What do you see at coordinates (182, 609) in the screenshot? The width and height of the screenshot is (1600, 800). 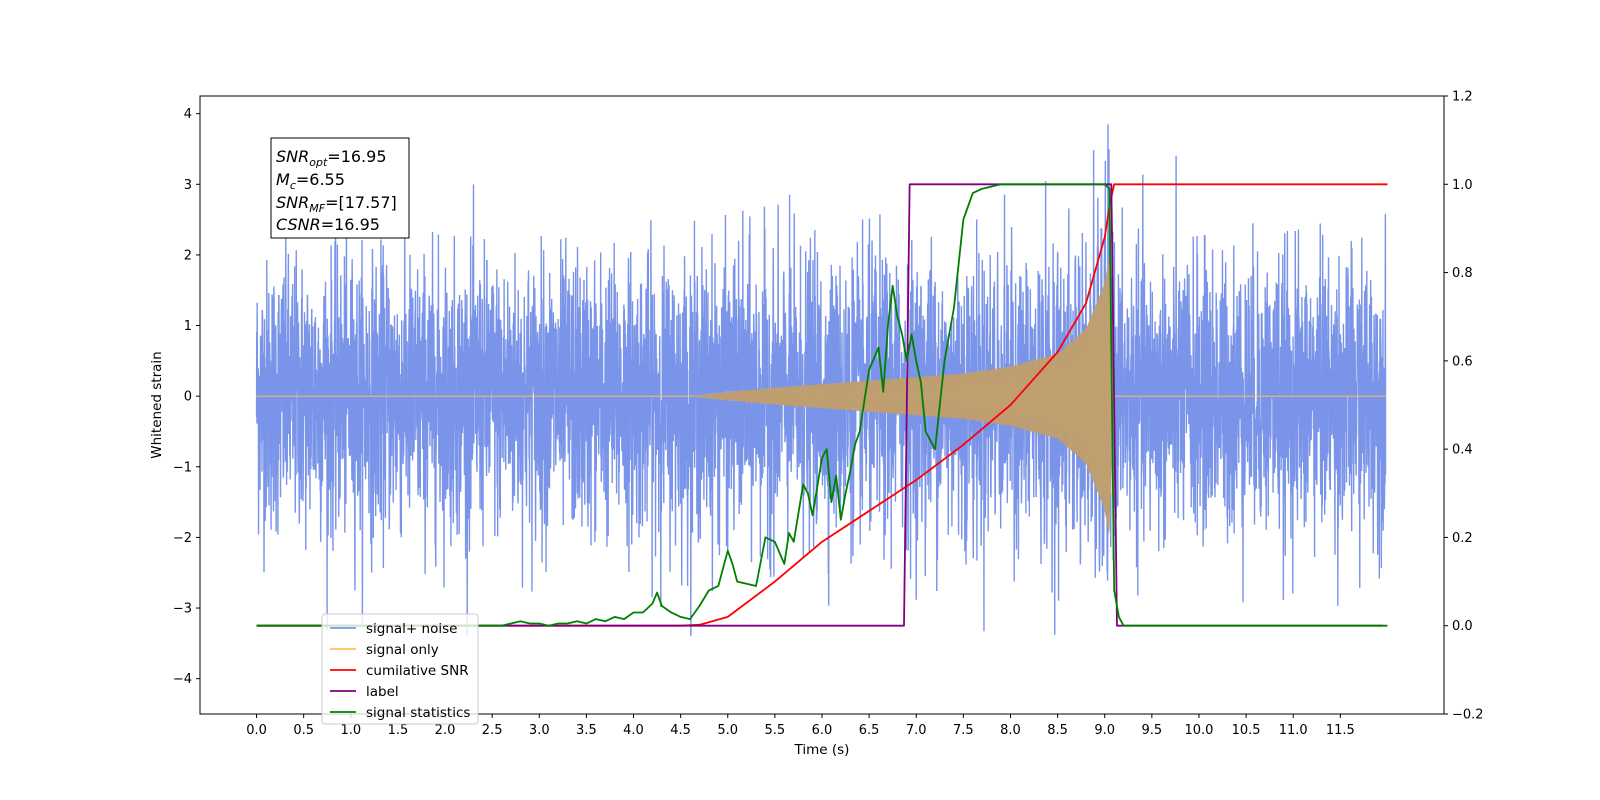 I see `y-left-tick-label: −3` at bounding box center [182, 609].